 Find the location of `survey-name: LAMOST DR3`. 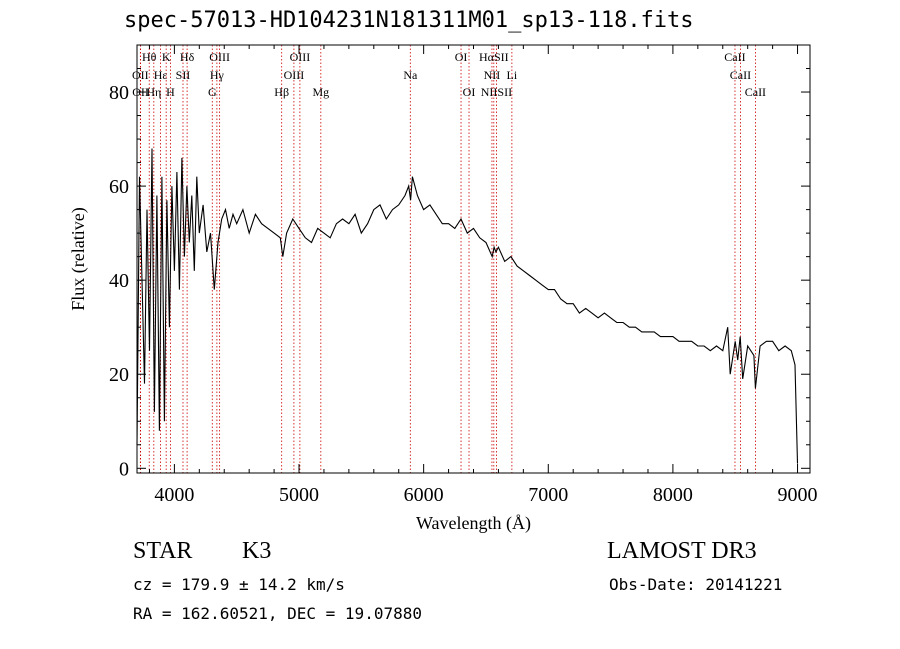

survey-name: LAMOST DR3 is located at coordinates (682, 551).